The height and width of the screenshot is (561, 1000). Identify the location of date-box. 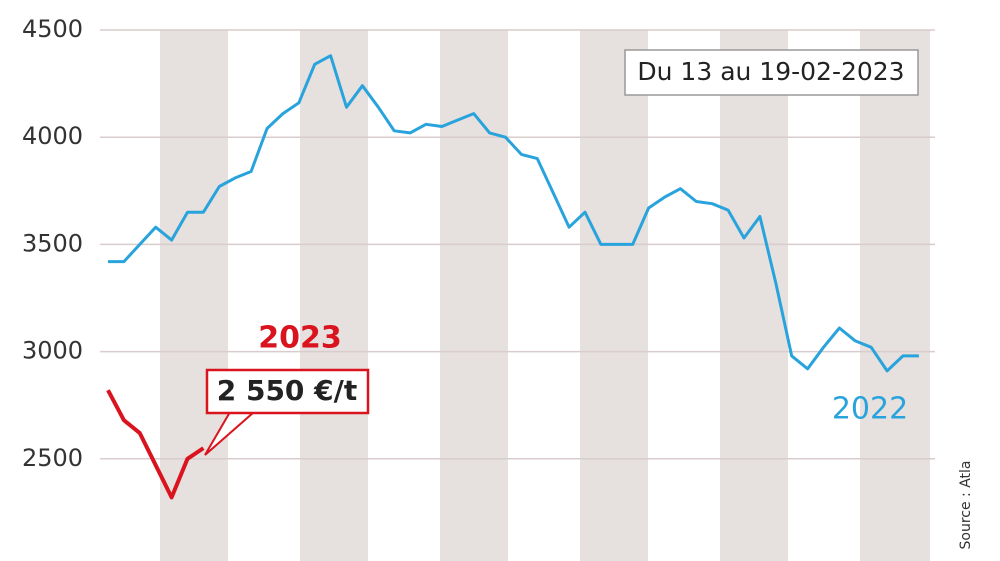
(771, 72).